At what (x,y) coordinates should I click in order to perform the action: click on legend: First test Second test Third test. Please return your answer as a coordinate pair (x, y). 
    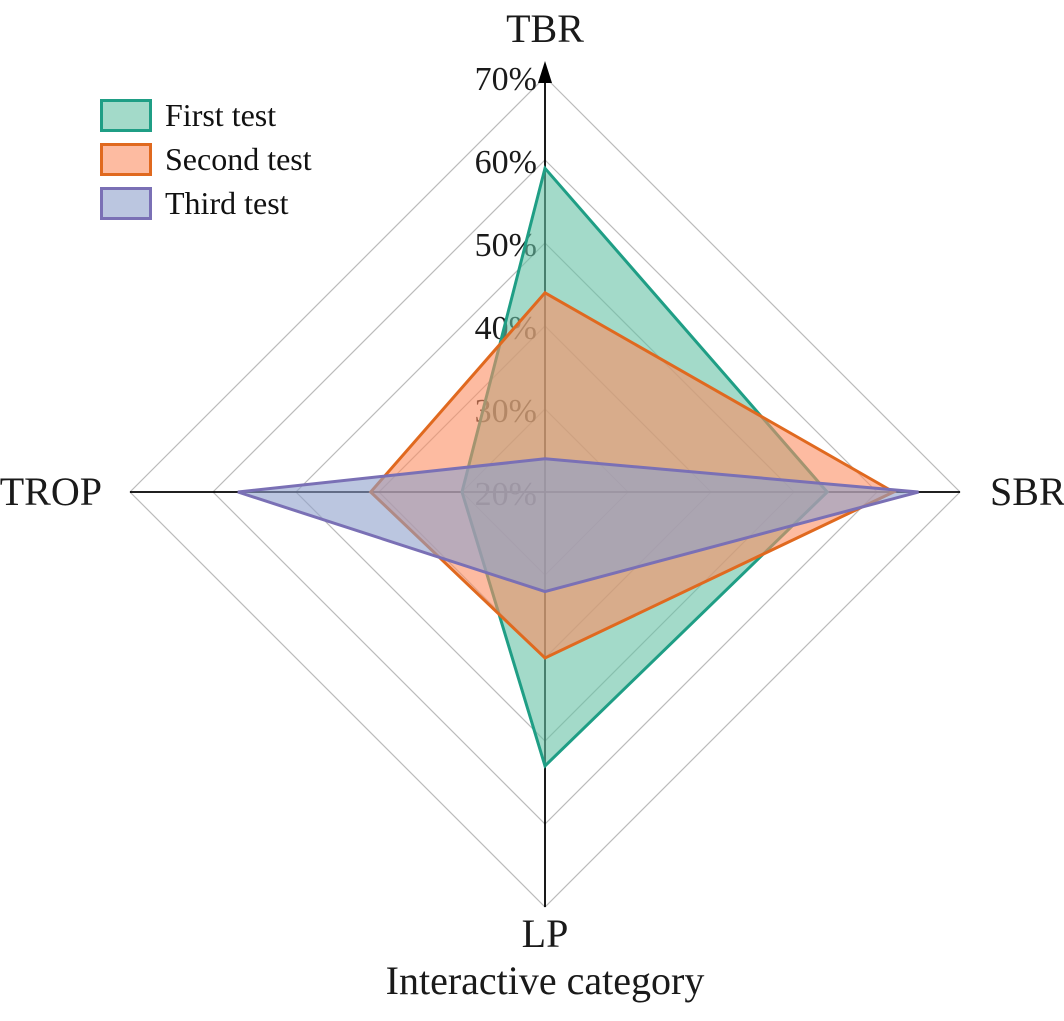
    Looking at the image, I should click on (206, 159).